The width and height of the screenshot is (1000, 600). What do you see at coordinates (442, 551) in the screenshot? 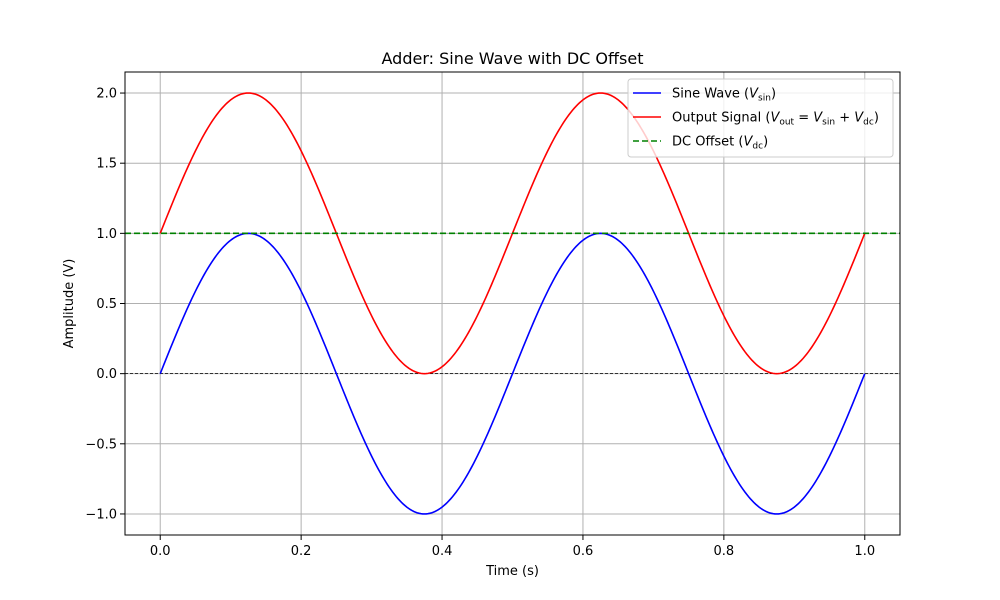
I see `x-tick-label: 0.4` at bounding box center [442, 551].